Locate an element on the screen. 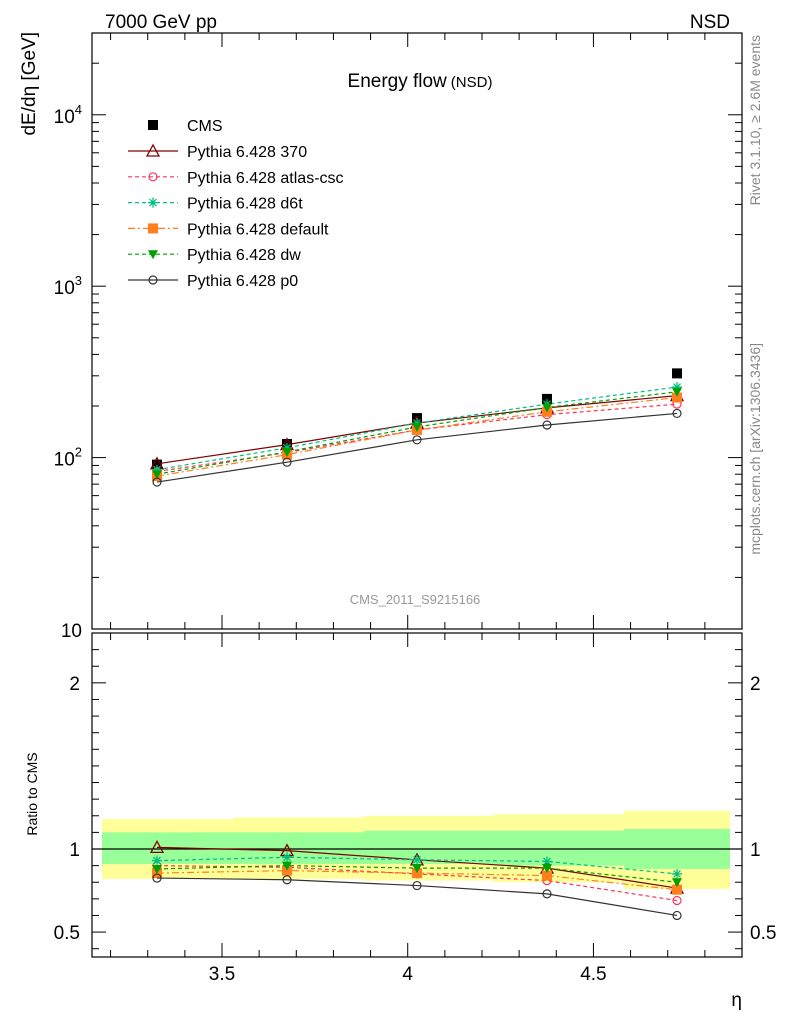  main-ylabel: dE/dη [GeV] is located at coordinates (29, 84).